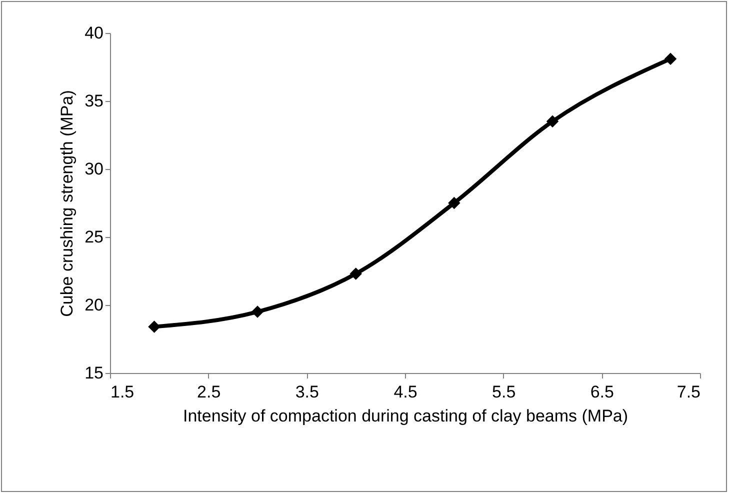 This screenshot has height=495, width=730. Describe the element at coordinates (94, 237) in the screenshot. I see `y-tick-label: 25` at that location.